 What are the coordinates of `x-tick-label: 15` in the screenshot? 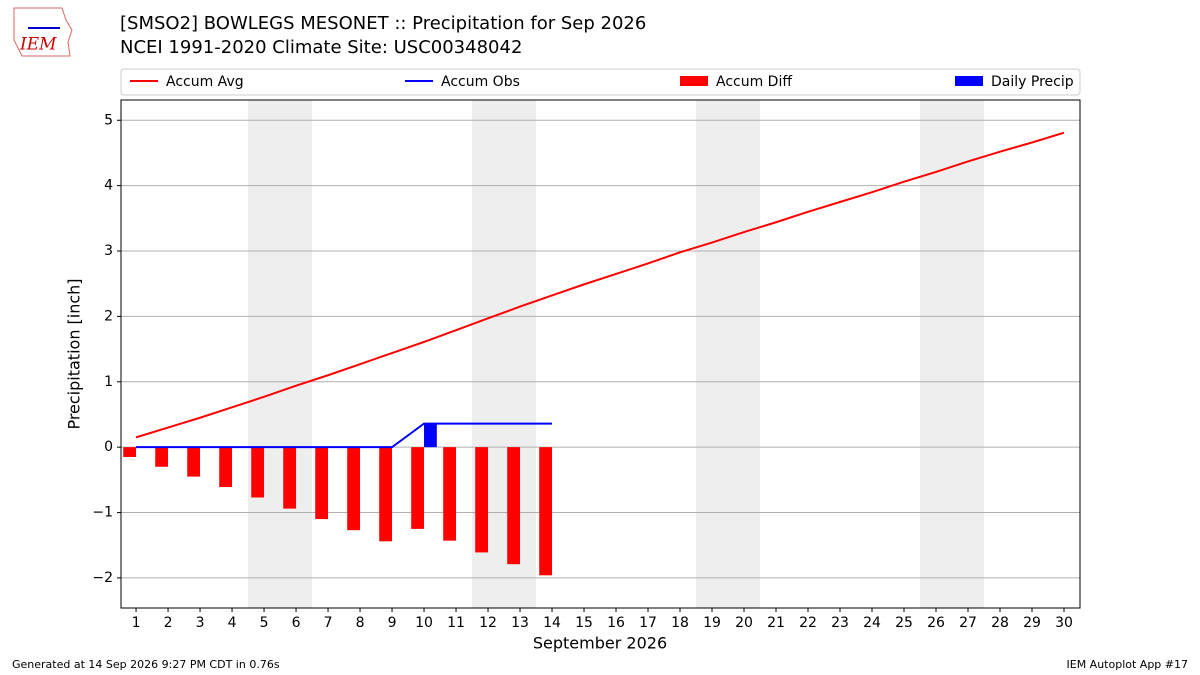 It's located at (584, 623).